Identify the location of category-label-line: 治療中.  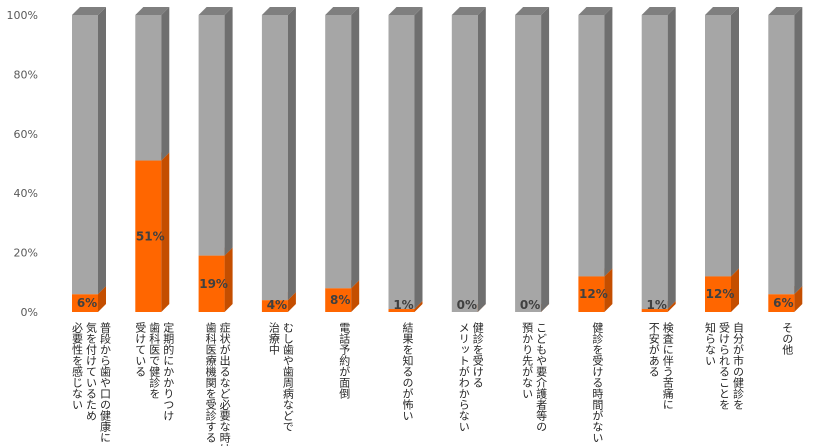
(273, 338).